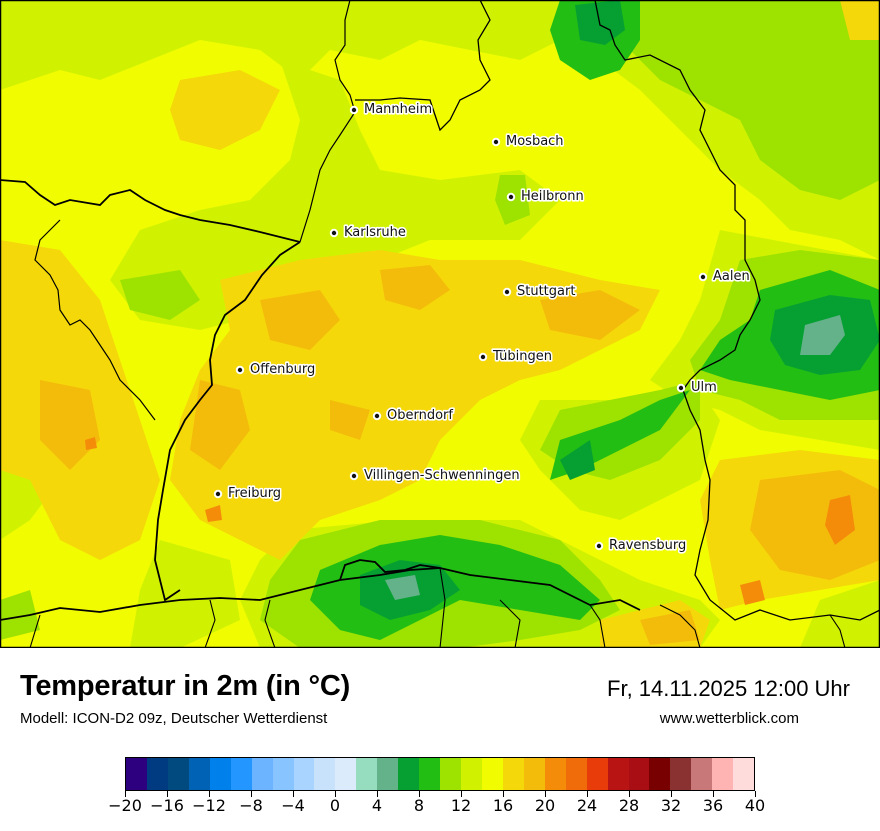 The image size is (880, 831). I want to click on city-label: Freiburg, so click(254, 493).